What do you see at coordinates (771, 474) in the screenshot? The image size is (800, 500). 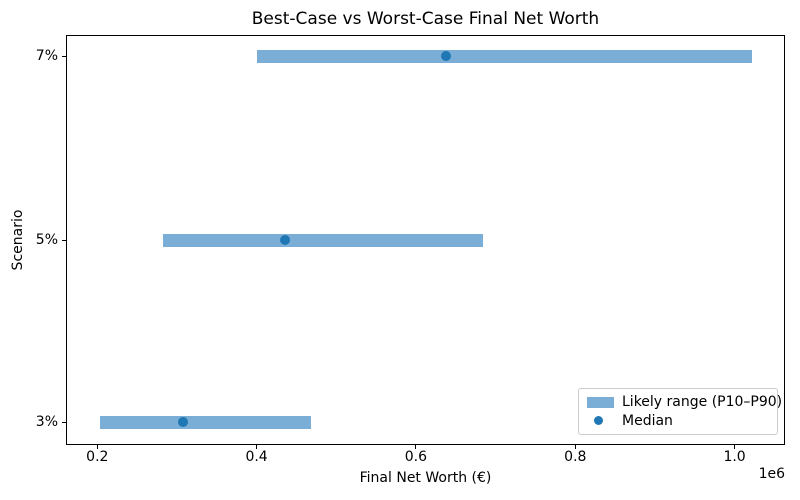 I see `x-axis-offset-label: 1e6` at bounding box center [771, 474].